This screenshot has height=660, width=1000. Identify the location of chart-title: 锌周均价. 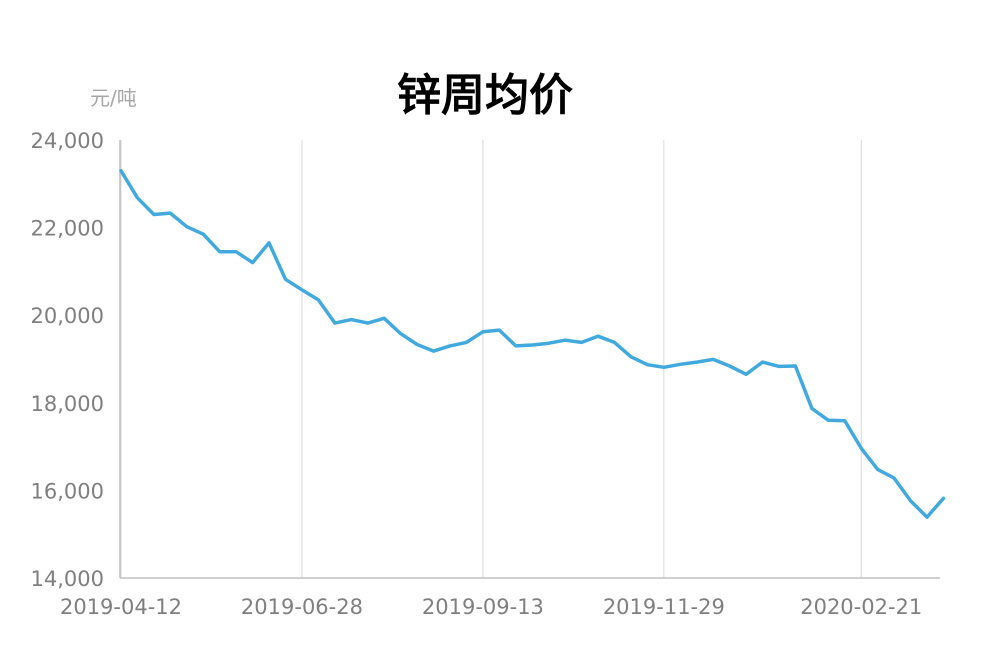
(485, 95).